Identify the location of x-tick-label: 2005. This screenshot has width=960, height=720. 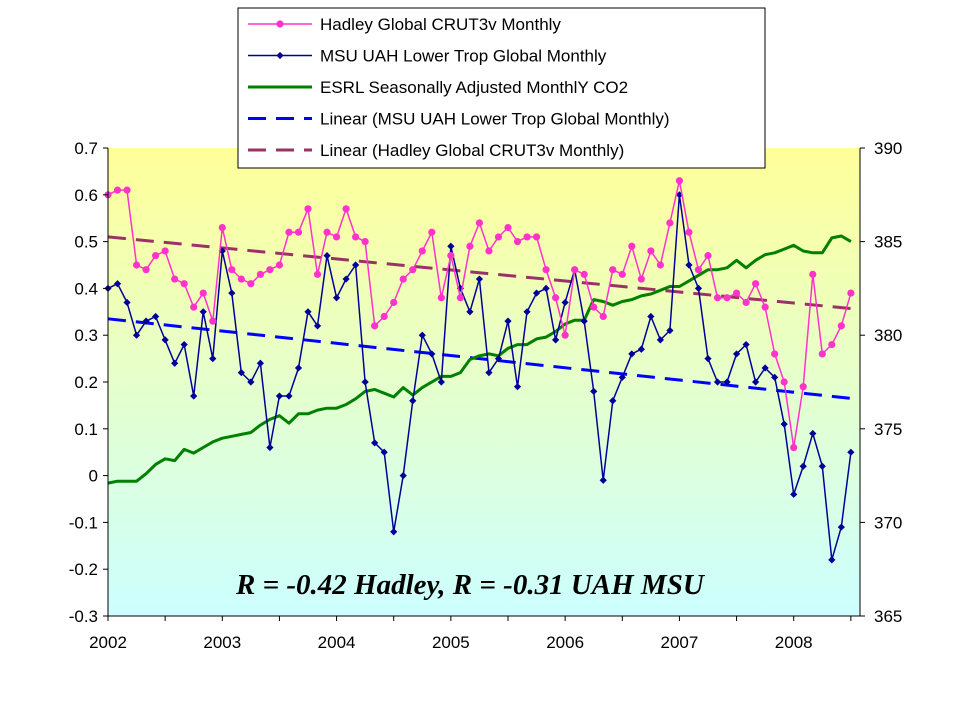
(451, 642).